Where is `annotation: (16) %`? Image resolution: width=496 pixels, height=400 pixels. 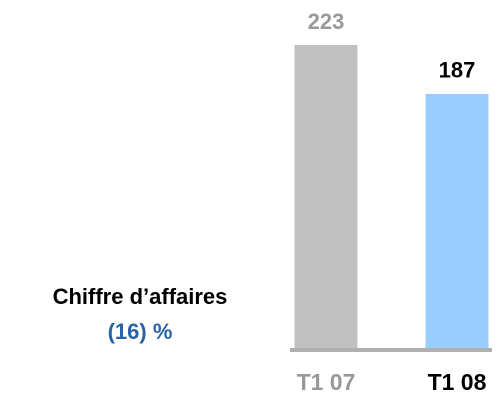 annotation: (16) % is located at coordinates (140, 331).